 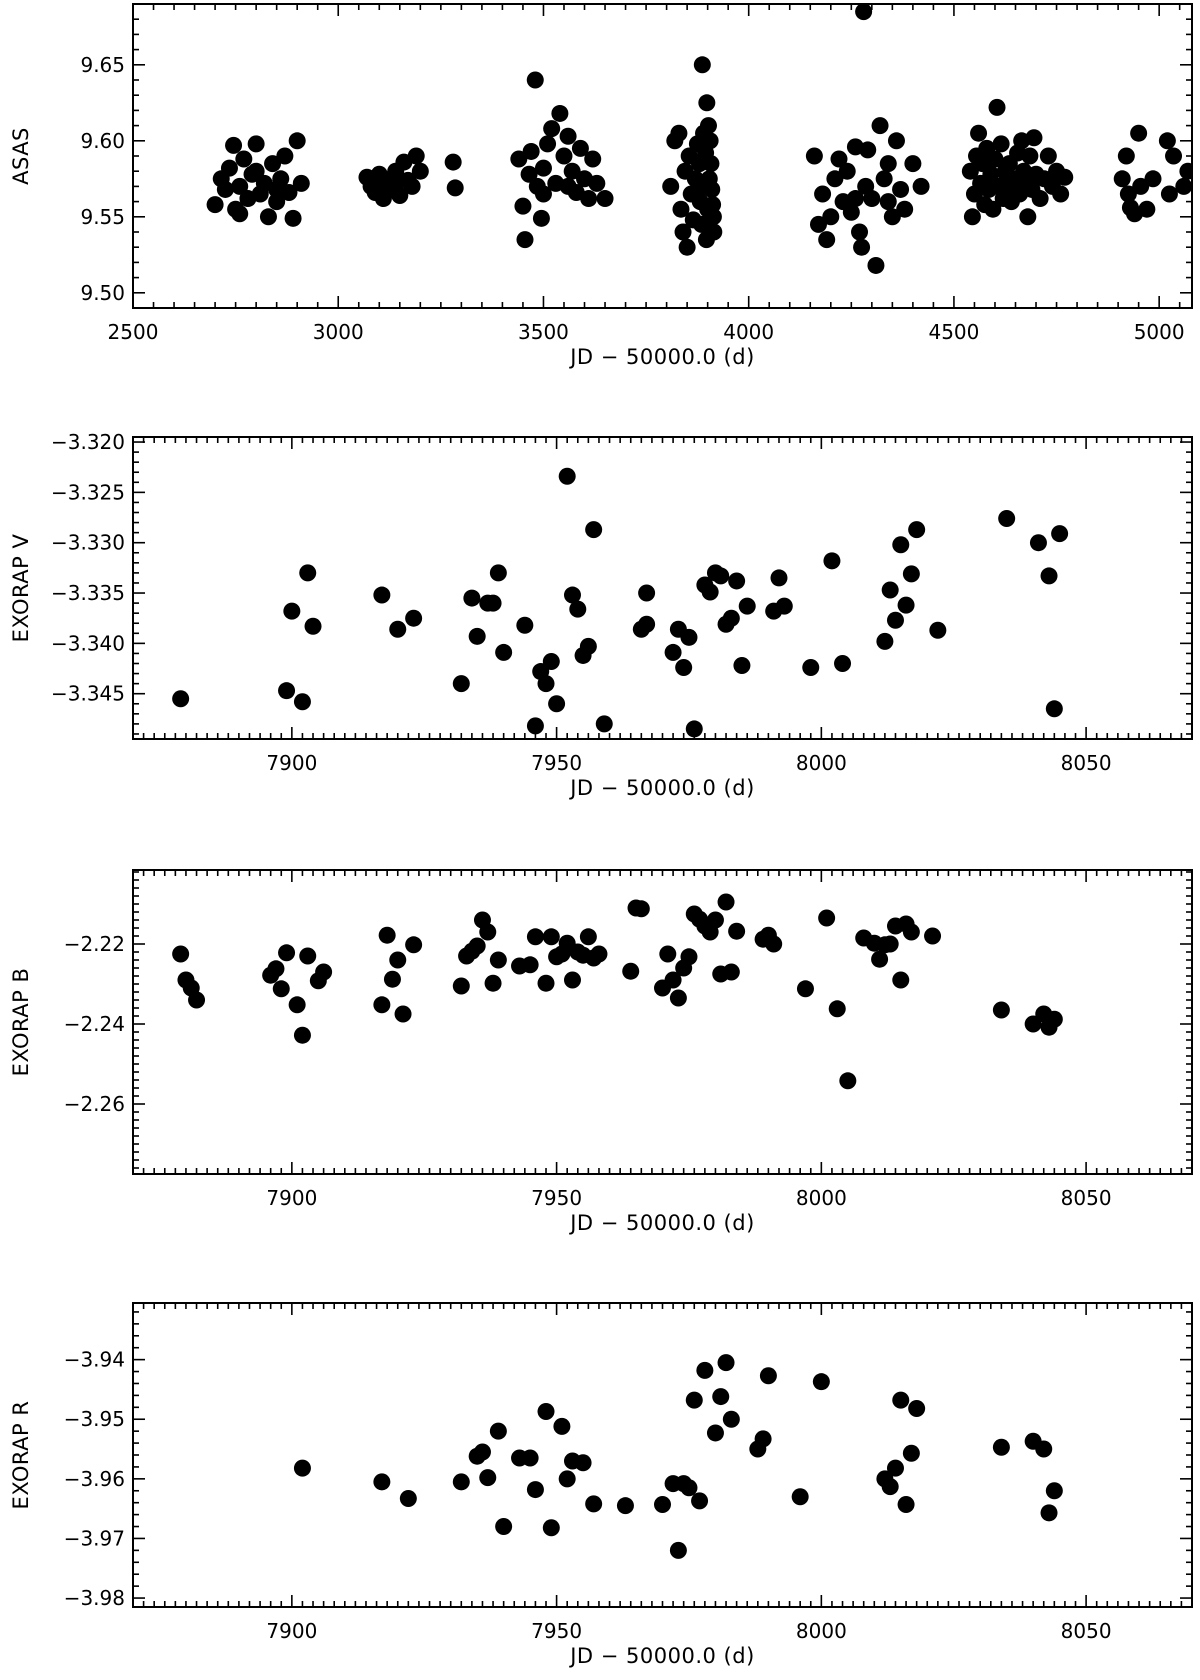 I want to click on y-tick-label: −3.330, so click(x=88, y=543).